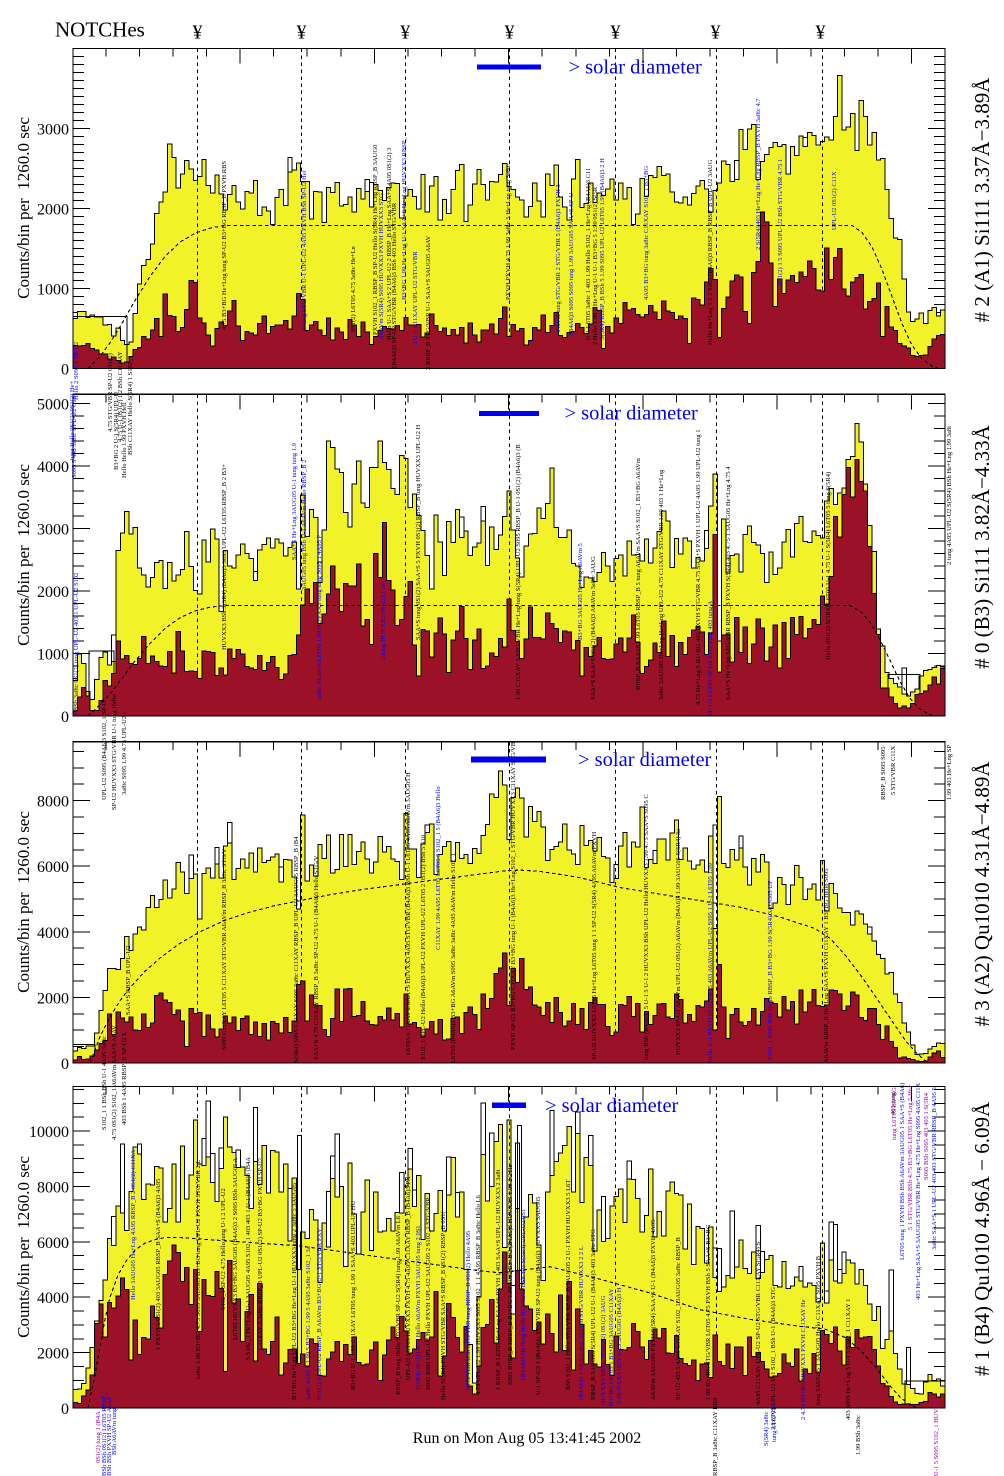 The image size is (1004, 1476). What do you see at coordinates (124, 753) in the screenshot?
I see `svg-text: 3a8tc S095 1.99 4.75 UPL-U2 t` at bounding box center [124, 753].